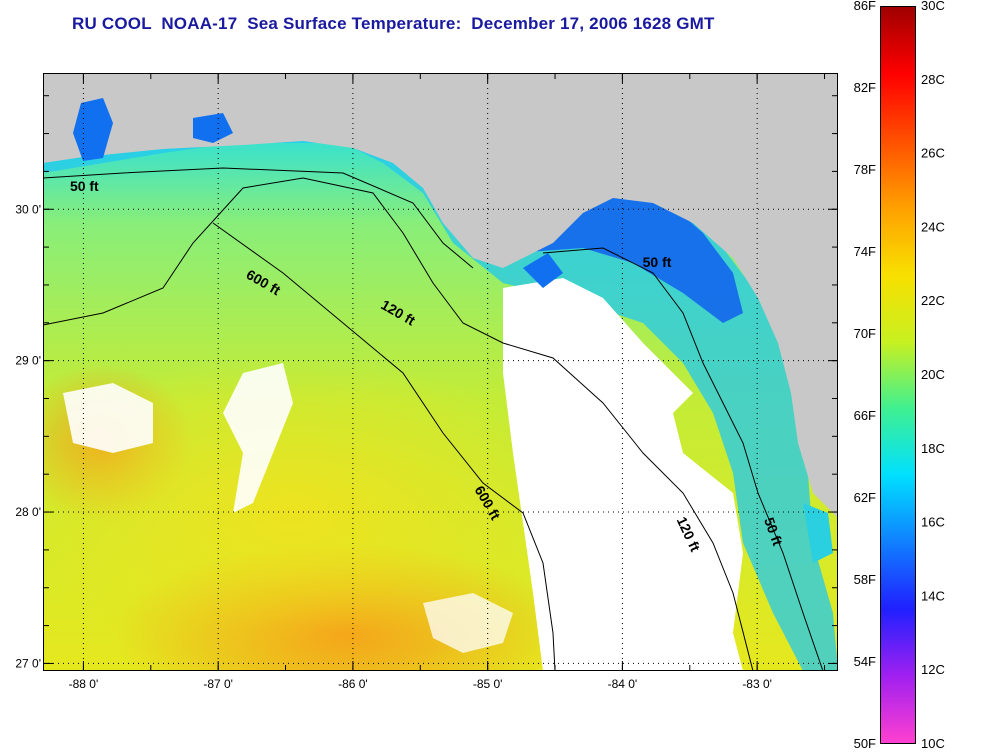  Describe the element at coordinates (468, 623) in the screenshot. I see `cloud-patch-south` at that location.